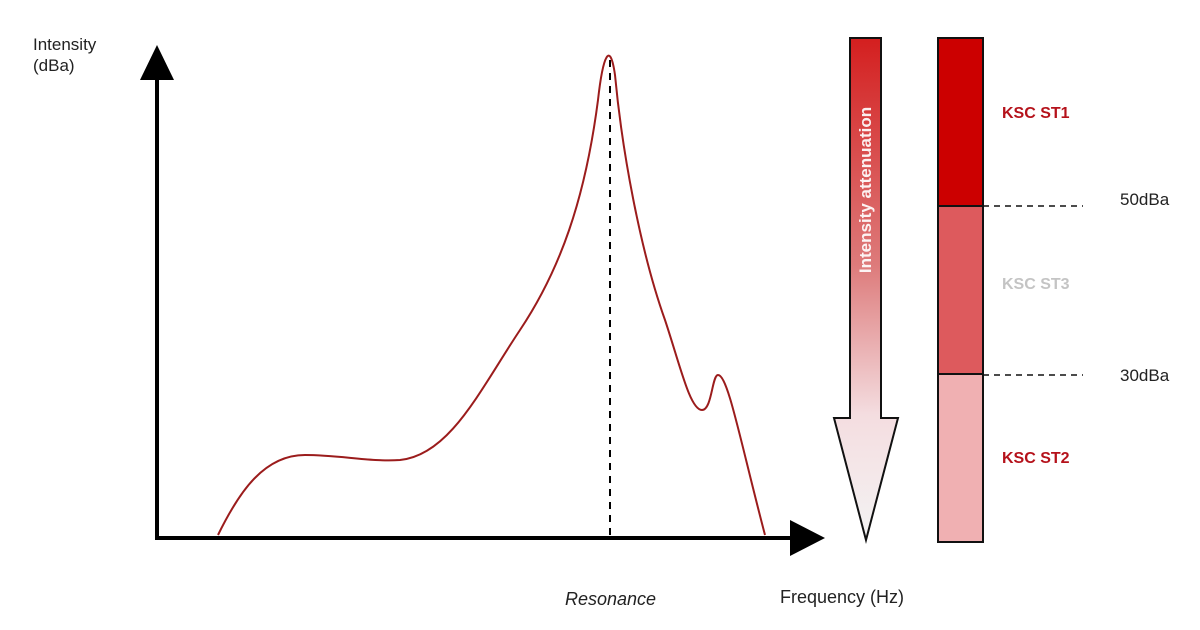  I want to click on resonance-label: Resonance, so click(611, 599).